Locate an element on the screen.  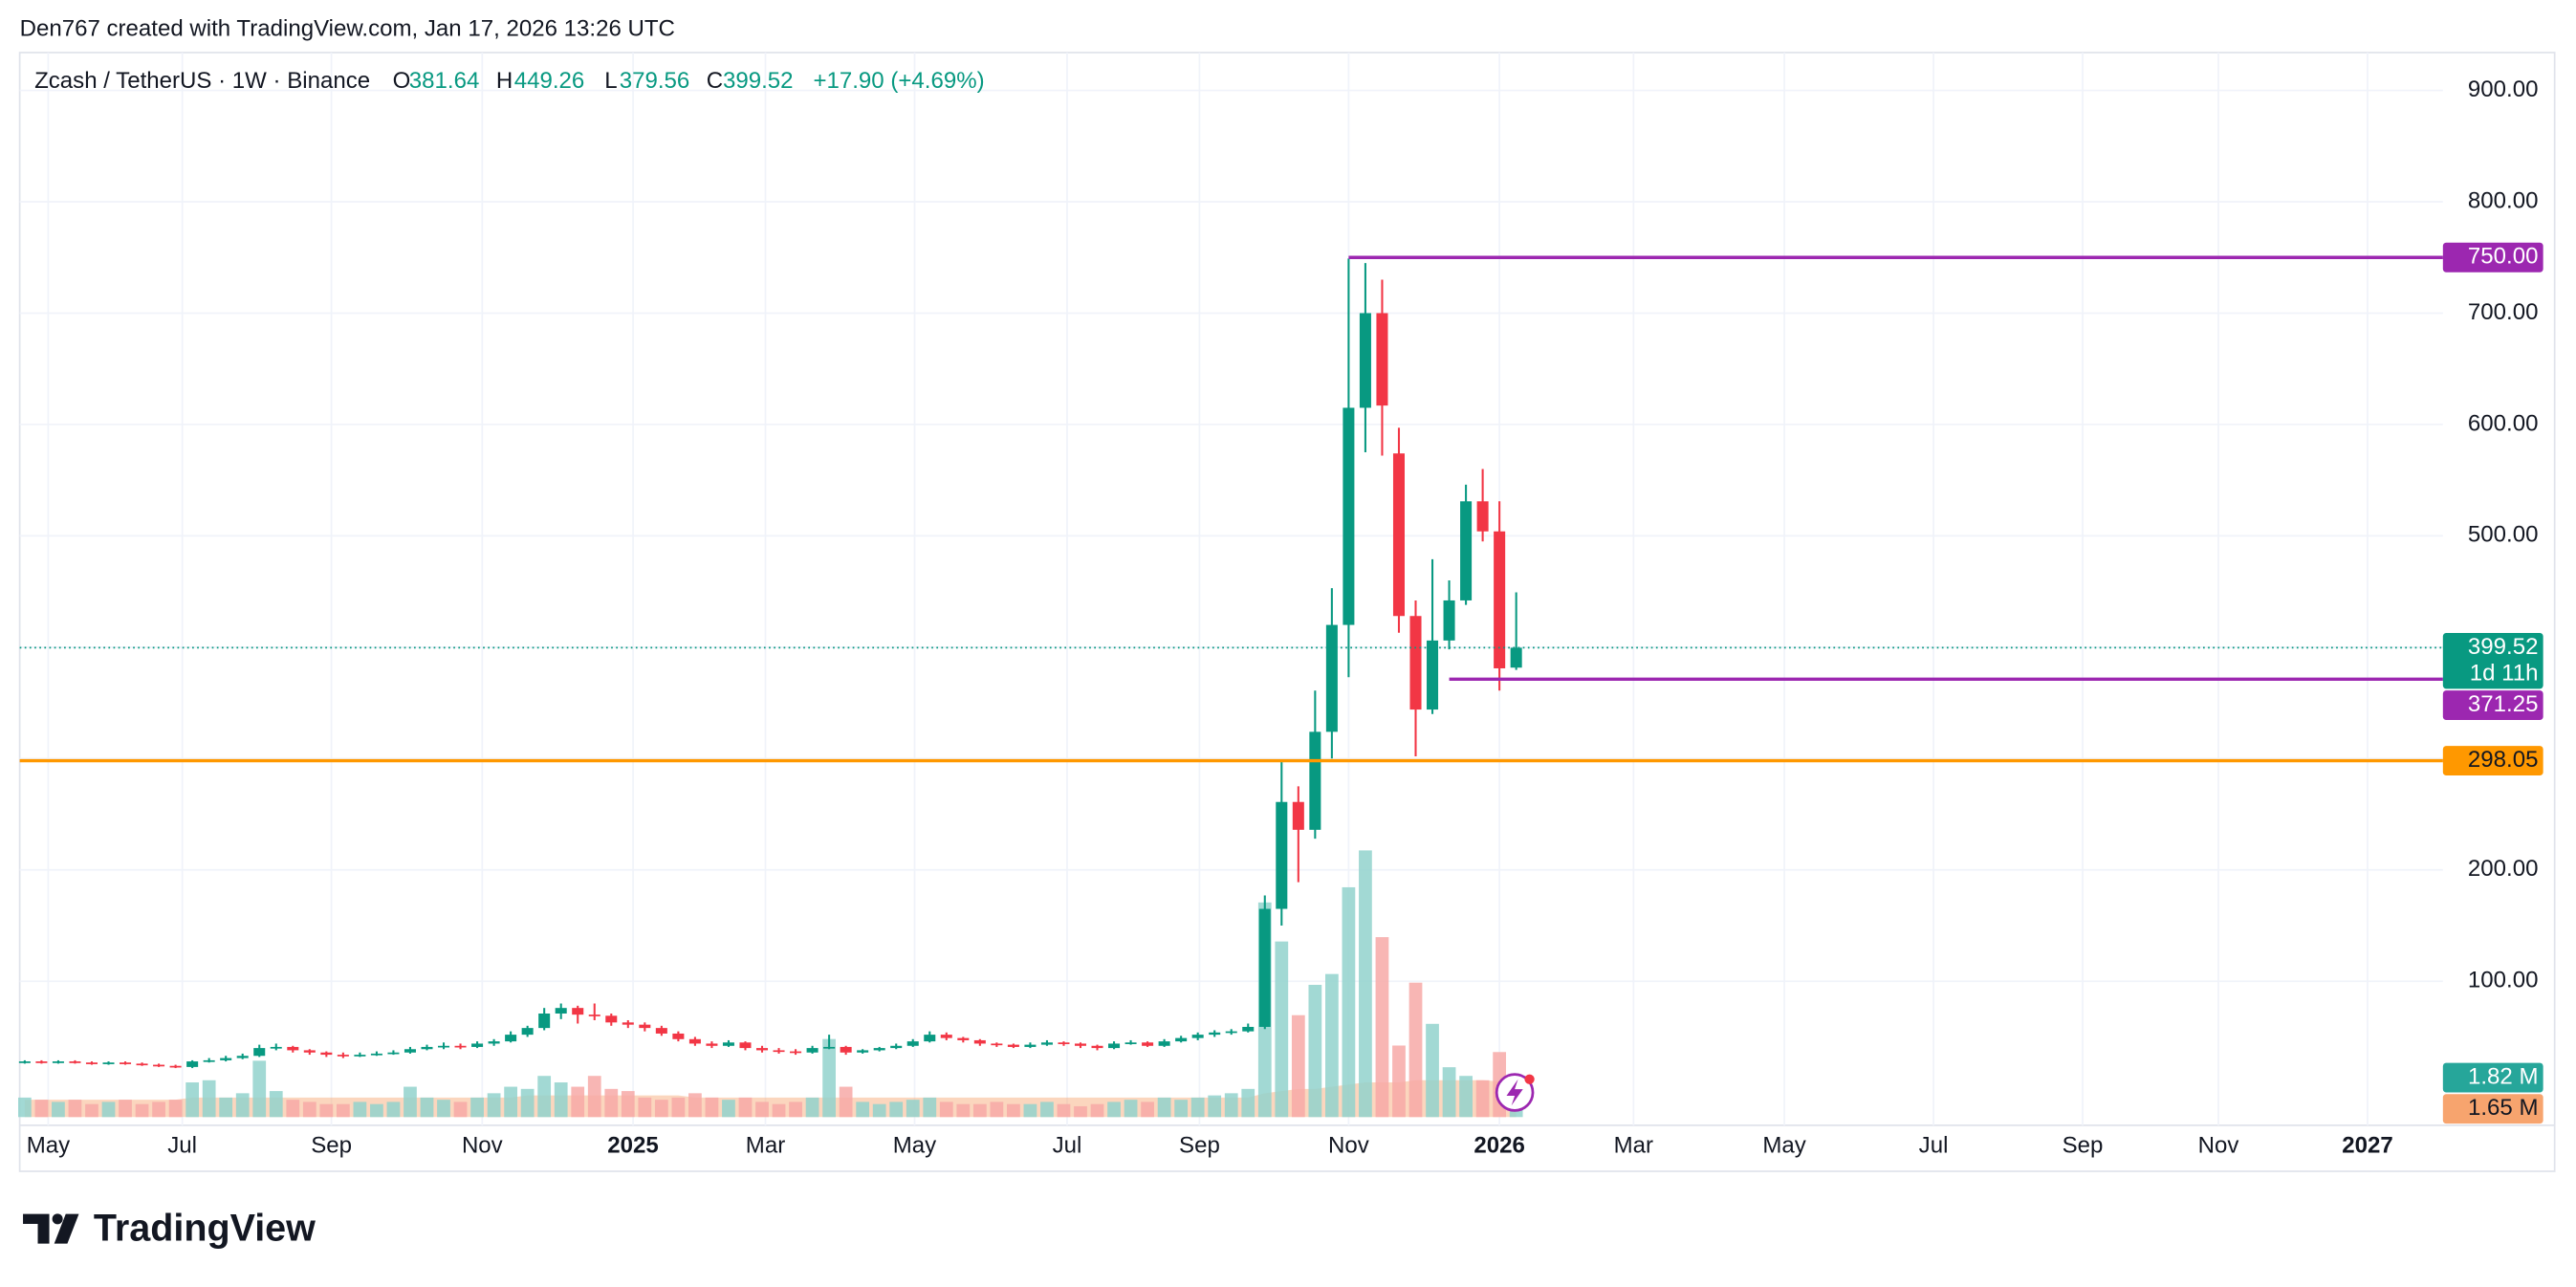
ohlc-value: 399.52 is located at coordinates (758, 81).